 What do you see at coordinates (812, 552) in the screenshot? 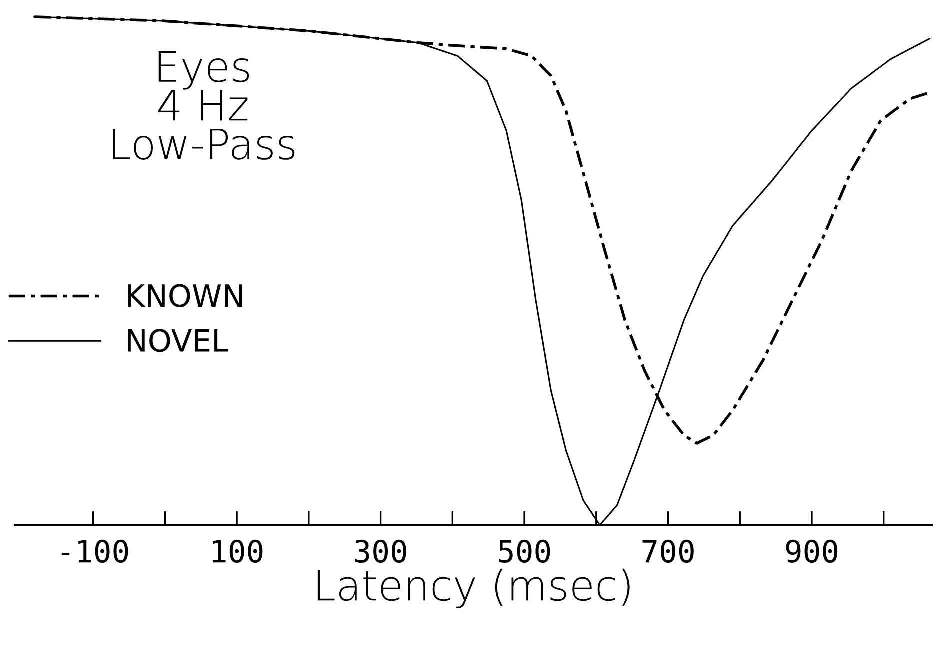
I see `x-tick-label: 900` at bounding box center [812, 552].